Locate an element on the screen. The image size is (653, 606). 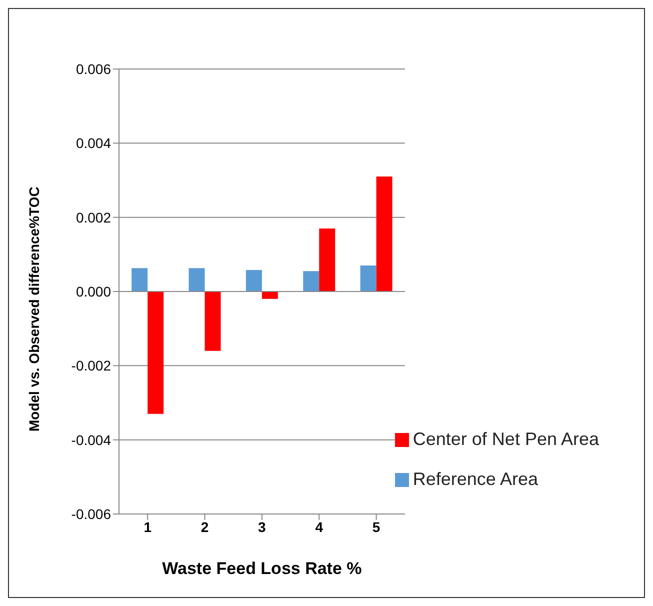
x-tick-label: 3 is located at coordinates (262, 526).